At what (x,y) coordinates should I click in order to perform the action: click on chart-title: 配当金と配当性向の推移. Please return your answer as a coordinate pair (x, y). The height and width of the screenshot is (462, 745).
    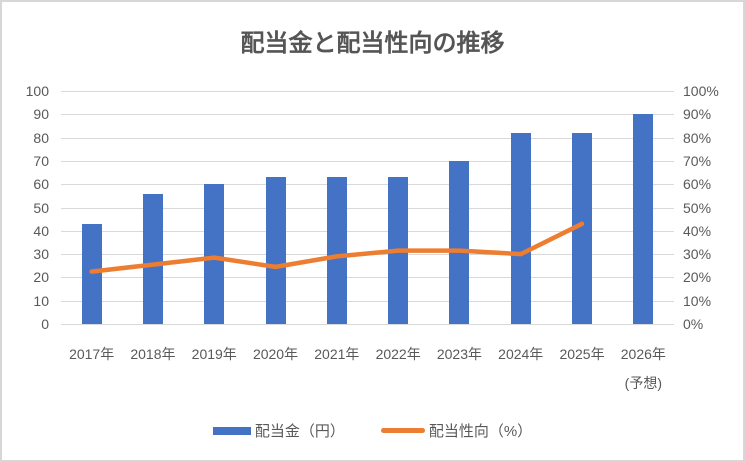
    Looking at the image, I should click on (372, 43).